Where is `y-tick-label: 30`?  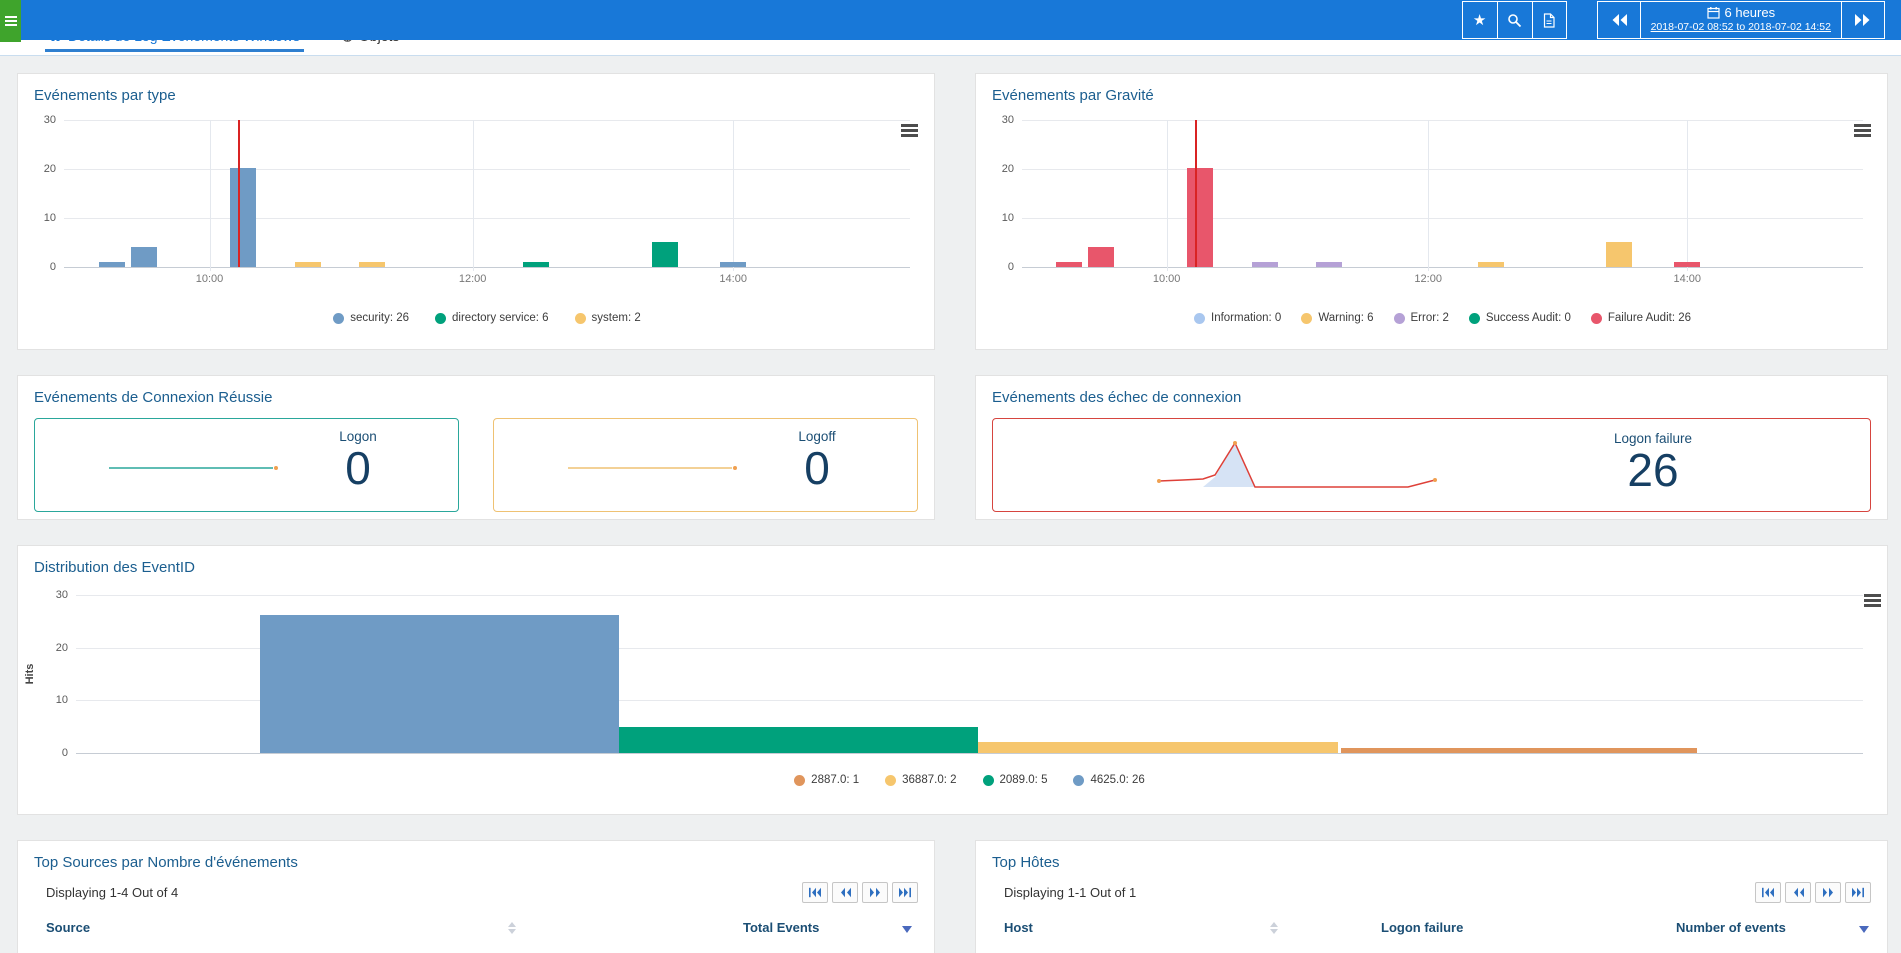 y-tick-label: 30 is located at coordinates (49, 120).